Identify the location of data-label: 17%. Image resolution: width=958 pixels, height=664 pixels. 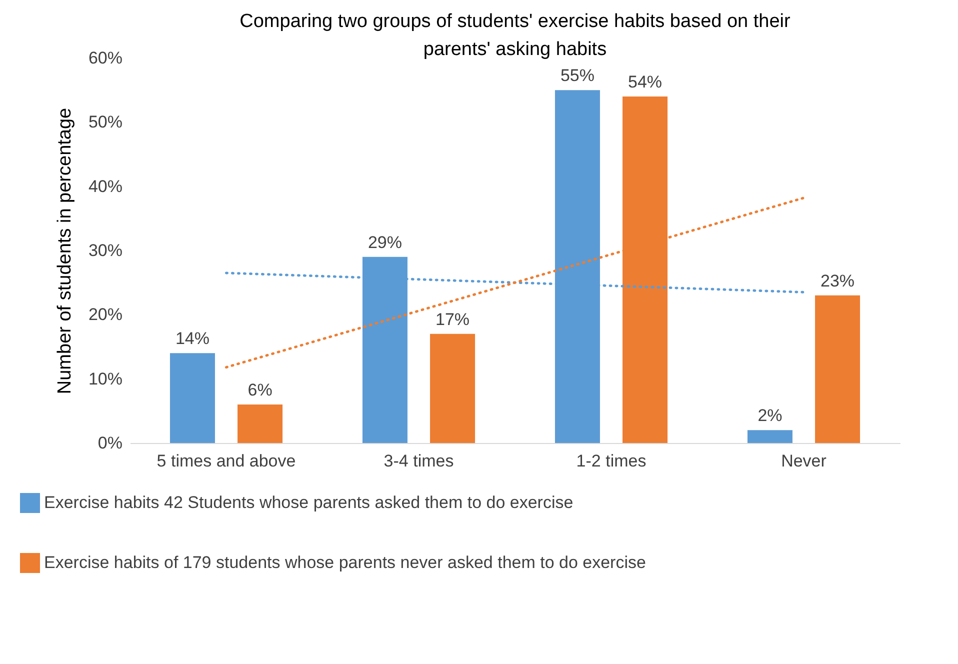
(453, 319).